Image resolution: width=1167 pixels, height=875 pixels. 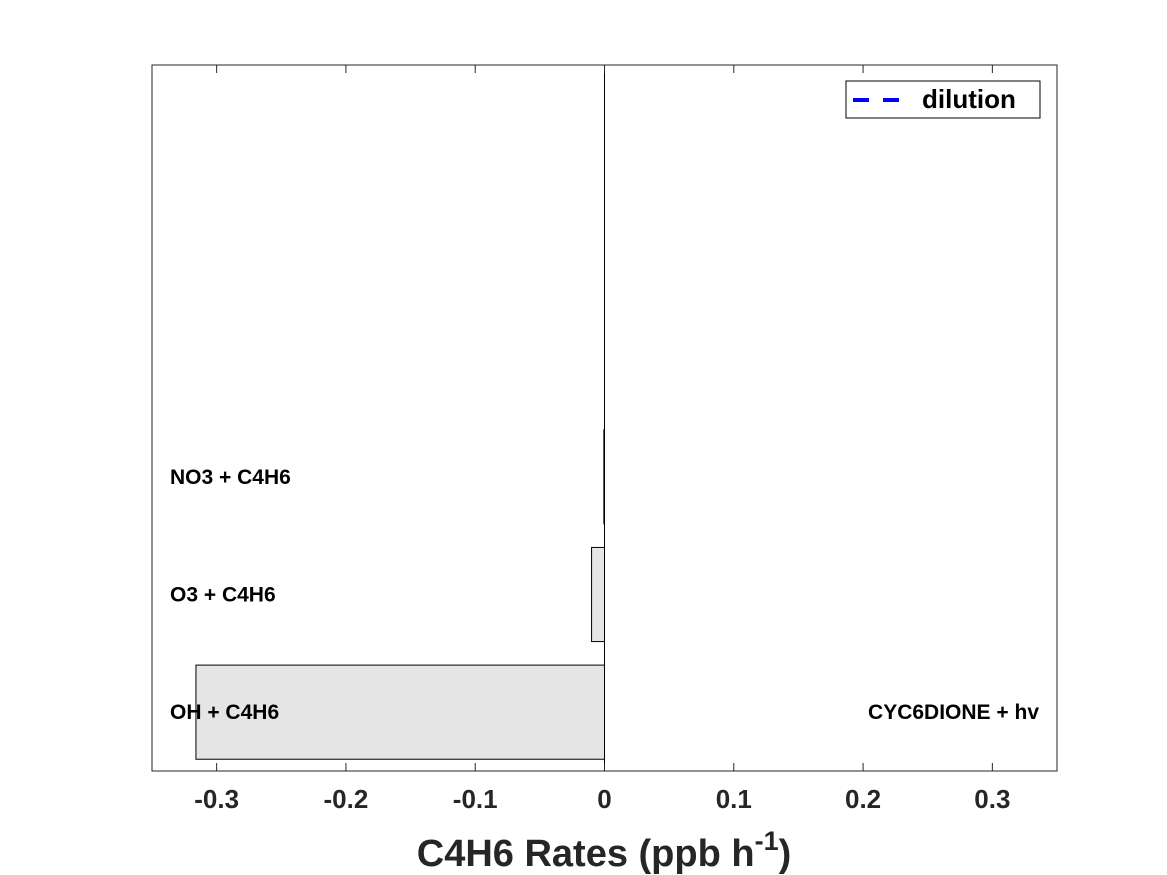 I want to click on tick-labels-group: -0.3 -0.2 -0.1 0 0.1 0.2 0.3, so click(x=602, y=799).